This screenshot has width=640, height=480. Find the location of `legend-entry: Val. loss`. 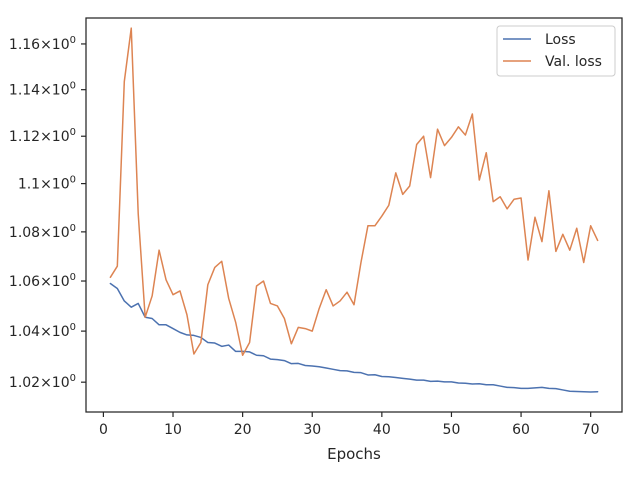

legend-entry: Val. loss is located at coordinates (552, 62).